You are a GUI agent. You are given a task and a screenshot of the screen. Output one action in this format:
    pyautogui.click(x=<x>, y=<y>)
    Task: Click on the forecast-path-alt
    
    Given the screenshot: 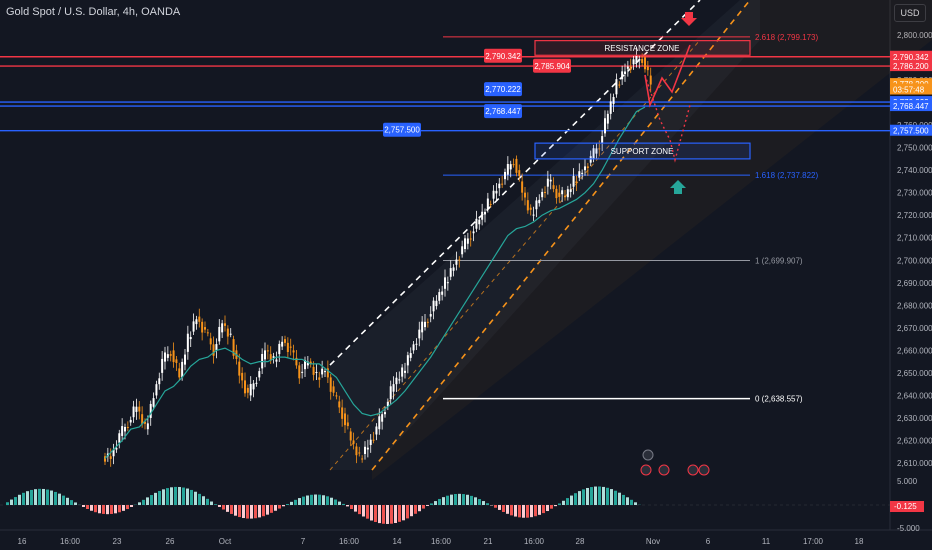 What is the action you would take?
    pyautogui.click(x=667, y=118)
    